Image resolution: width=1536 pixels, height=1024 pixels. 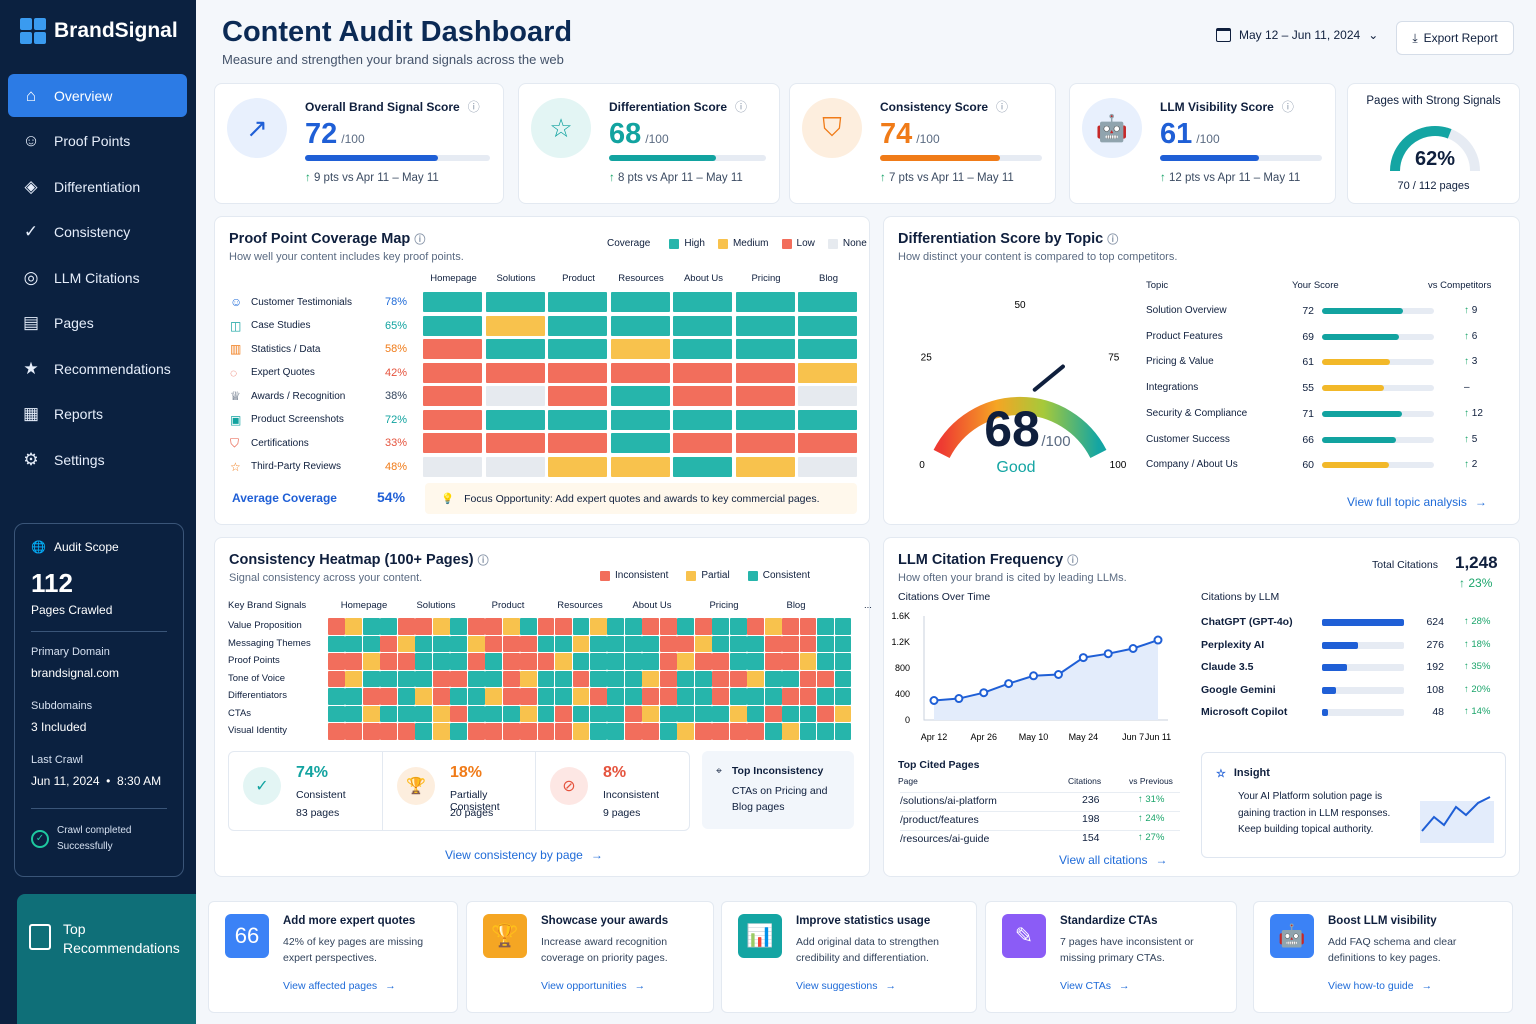 What do you see at coordinates (97, 368) in the screenshot?
I see `sidebar-item-recommendations: ★ Recommendations` at bounding box center [97, 368].